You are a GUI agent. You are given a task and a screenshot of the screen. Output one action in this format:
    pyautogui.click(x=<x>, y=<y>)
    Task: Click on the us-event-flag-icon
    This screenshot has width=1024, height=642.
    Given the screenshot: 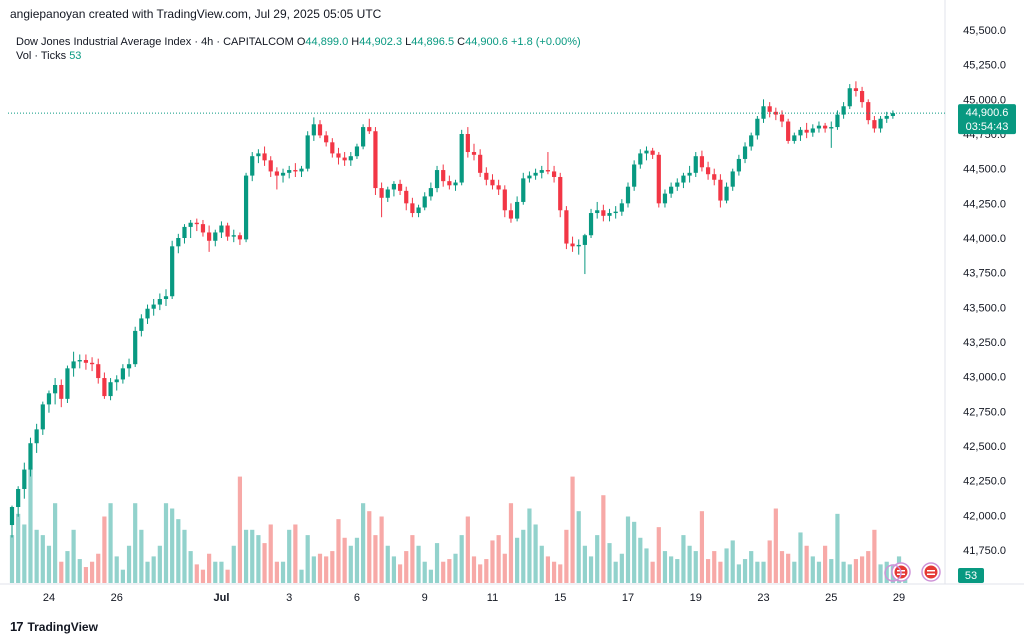 What is the action you would take?
    pyautogui.click(x=901, y=572)
    